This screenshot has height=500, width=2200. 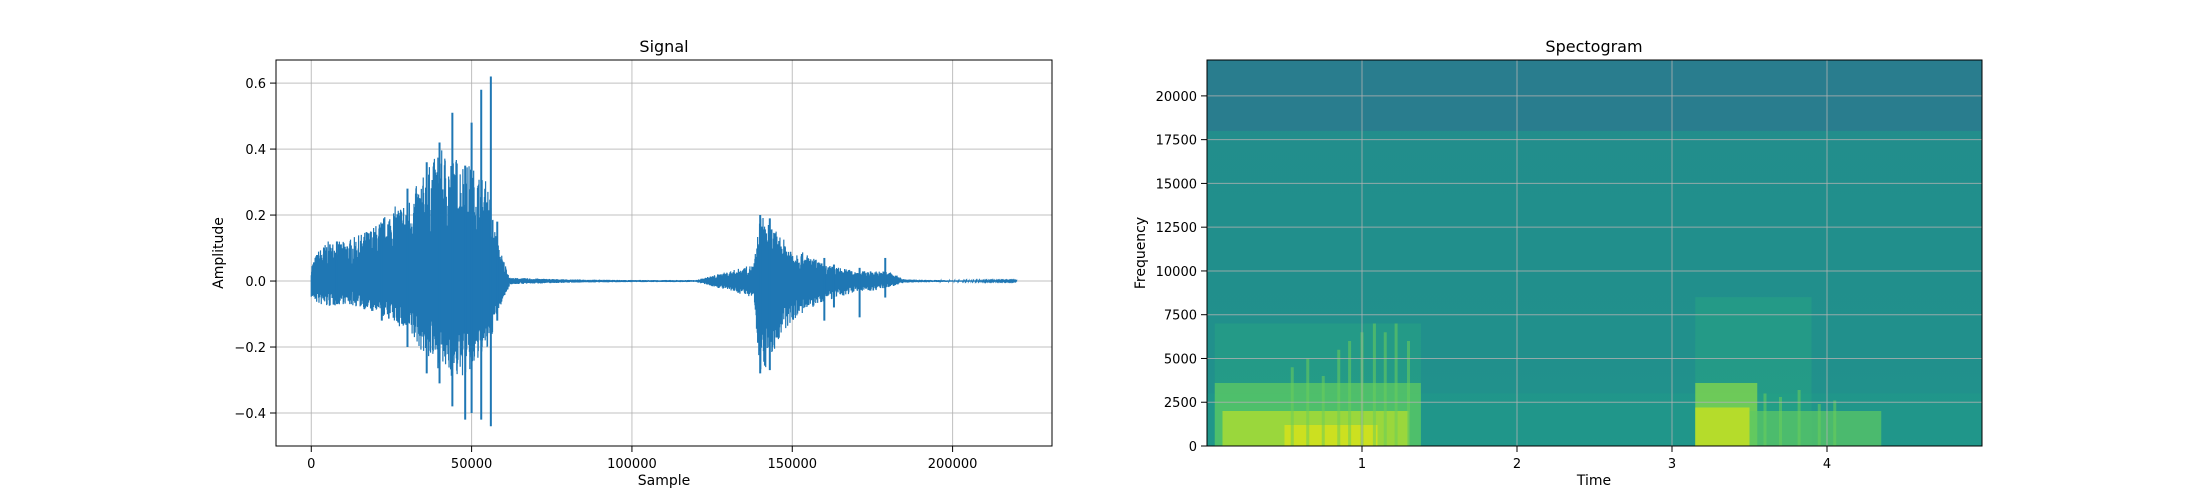 What do you see at coordinates (664, 263) in the screenshot?
I see `signal-envelope-trace` at bounding box center [664, 263].